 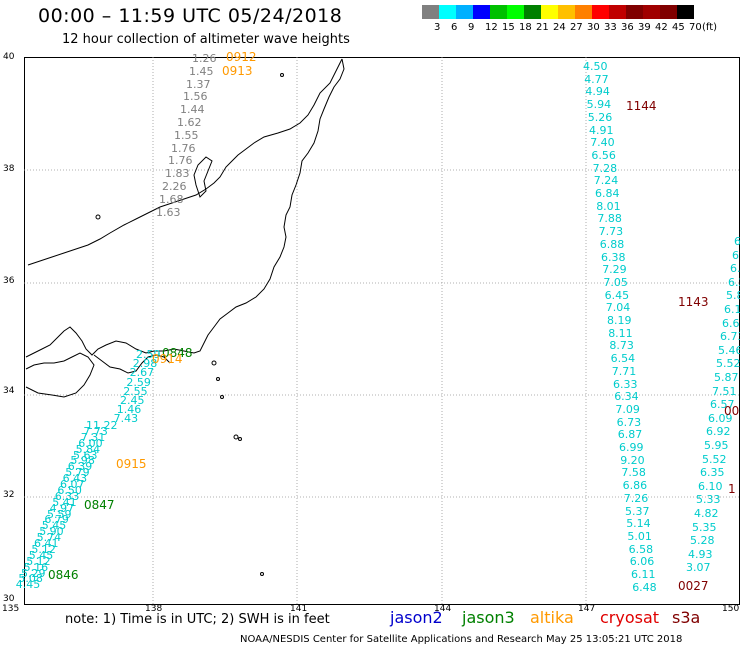 I want to click on color-scale-label: 6, so click(x=454, y=27).